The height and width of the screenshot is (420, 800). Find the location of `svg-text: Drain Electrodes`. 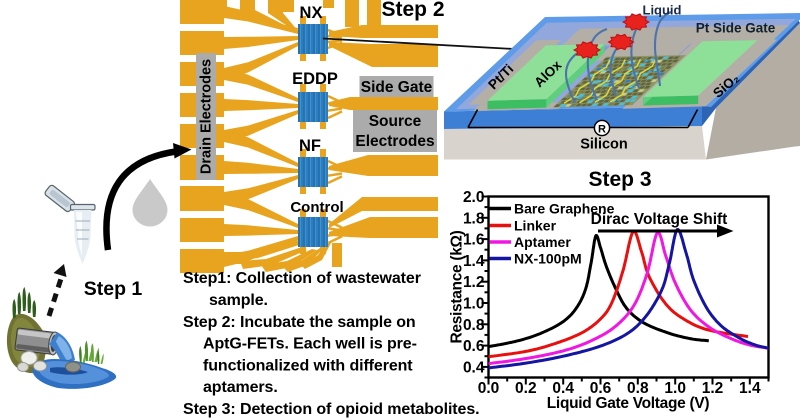

svg-text: Drain Electrodes is located at coordinates (207, 116).